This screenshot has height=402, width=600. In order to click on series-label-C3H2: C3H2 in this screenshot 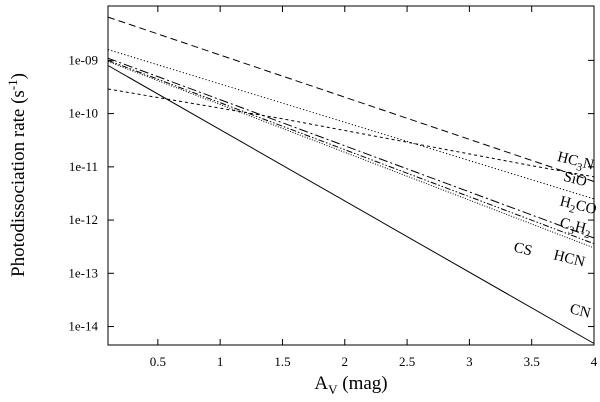, I will do `click(575, 228)`.